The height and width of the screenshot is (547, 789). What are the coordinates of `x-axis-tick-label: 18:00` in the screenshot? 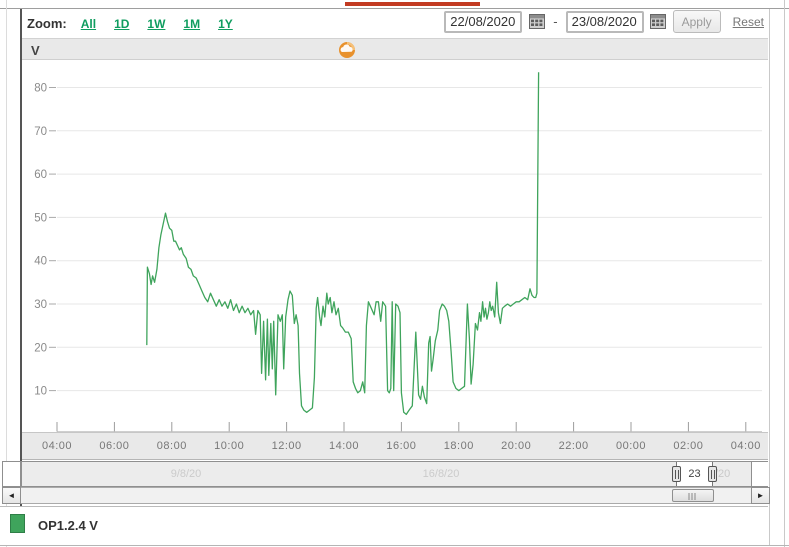 It's located at (458, 446).